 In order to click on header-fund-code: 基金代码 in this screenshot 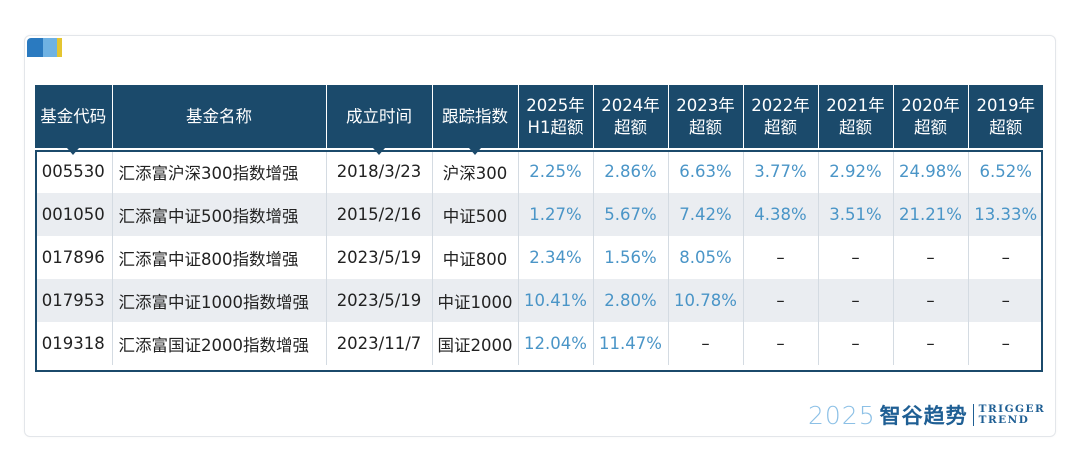, I will do `click(74, 120)`.